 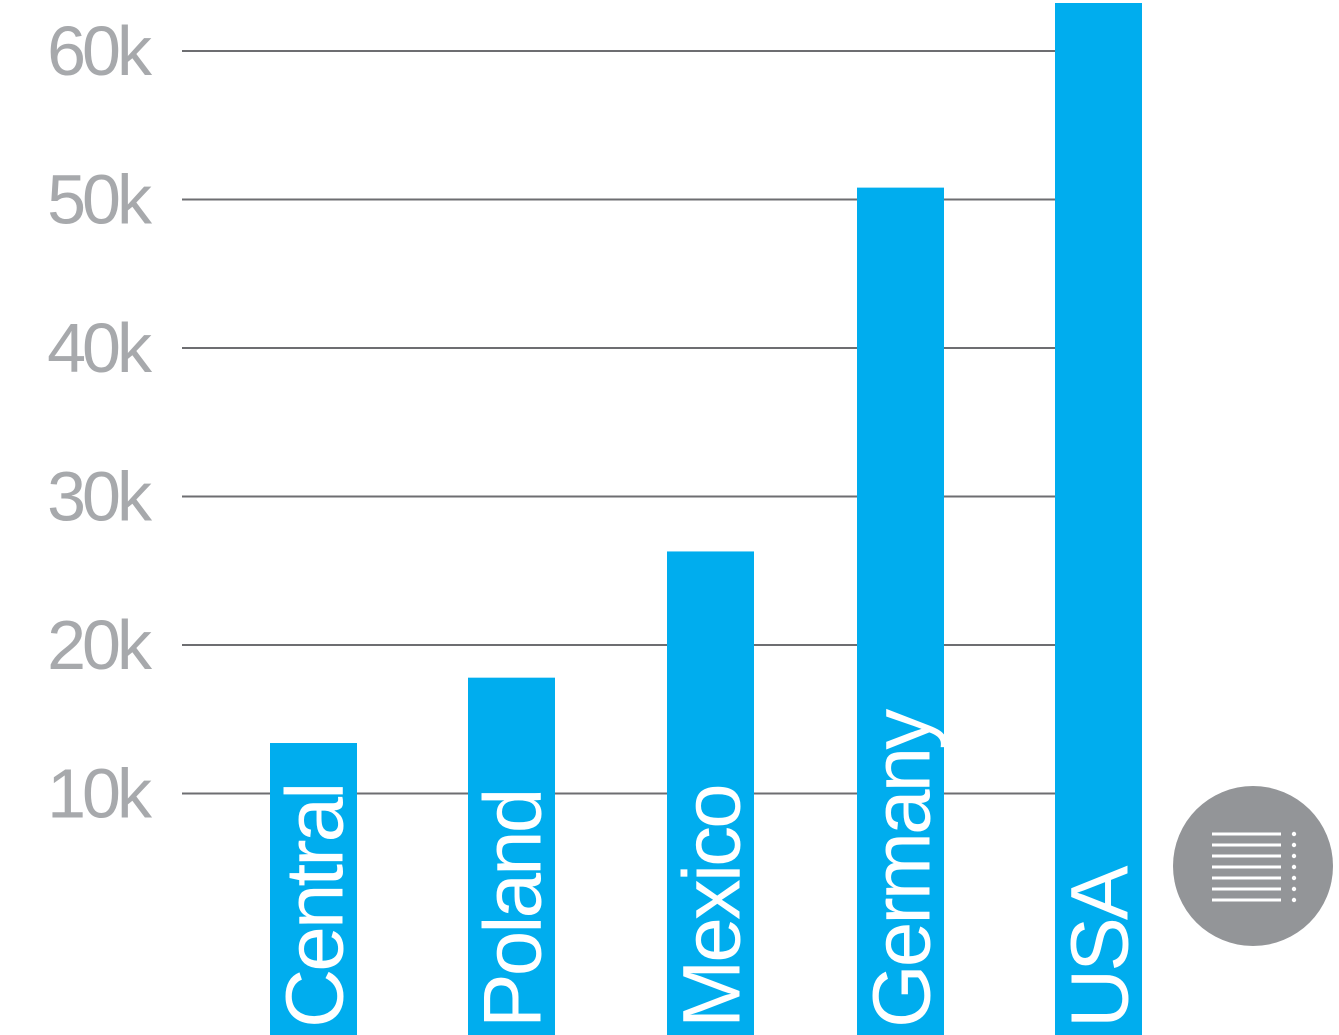 What do you see at coordinates (1100, 946) in the screenshot?
I see `bar-label-usa: USA` at bounding box center [1100, 946].